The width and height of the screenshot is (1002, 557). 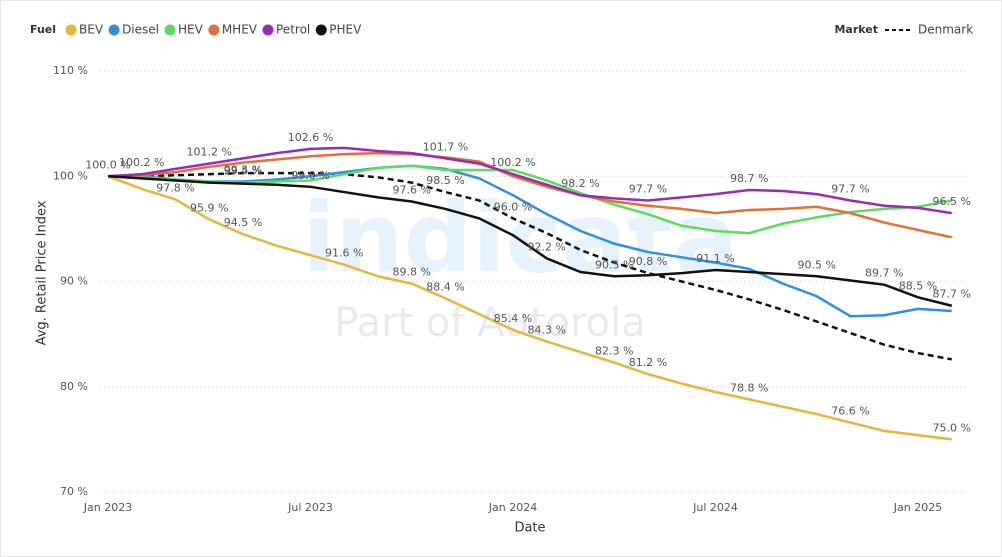 I want to click on data-label: 99.0 %, so click(x=310, y=175).